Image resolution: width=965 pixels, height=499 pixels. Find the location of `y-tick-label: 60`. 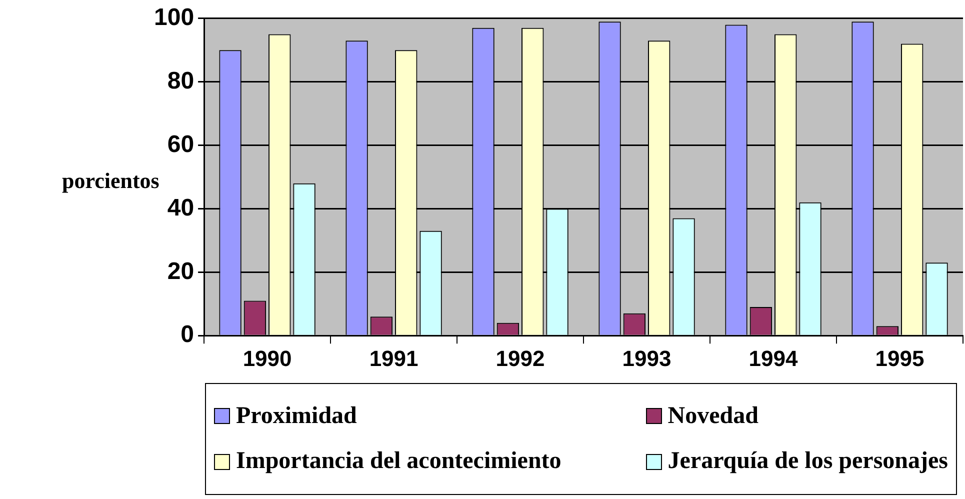

y-tick-label: 60 is located at coordinates (180, 144).